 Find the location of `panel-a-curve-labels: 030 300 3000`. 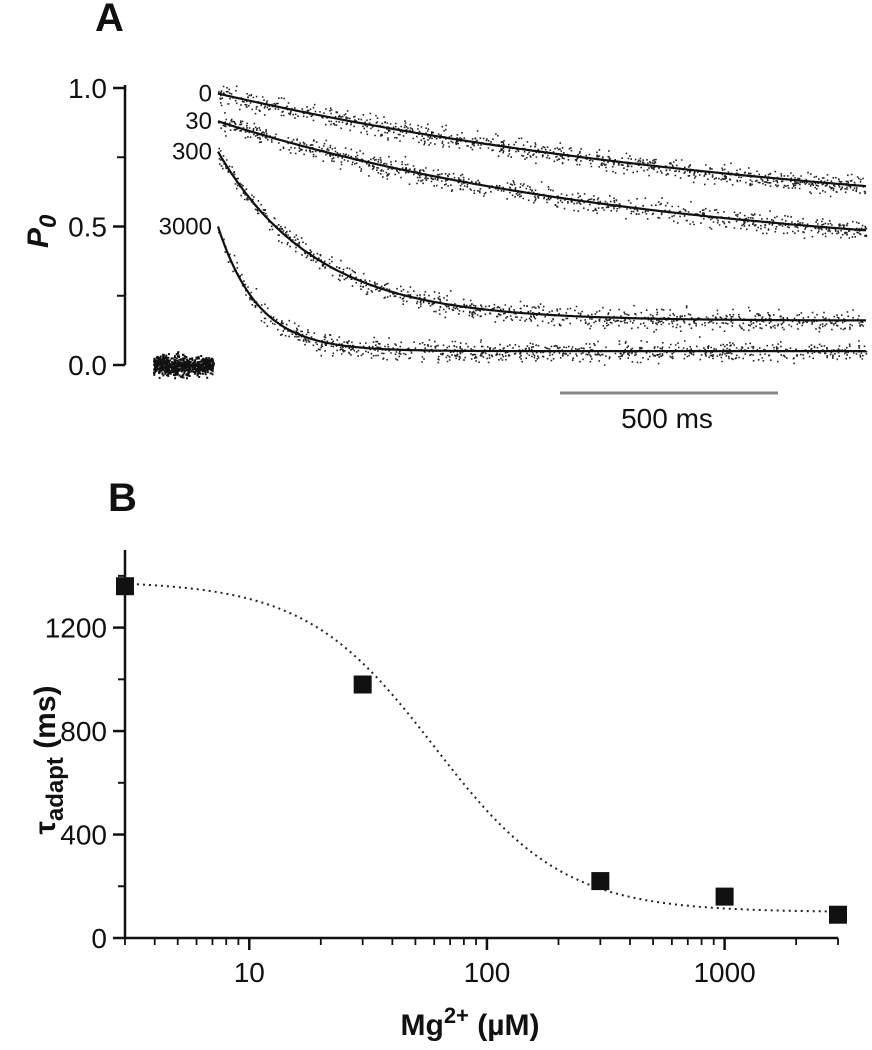

panel-a-curve-labels: 030 300 3000 is located at coordinates (185, 161).